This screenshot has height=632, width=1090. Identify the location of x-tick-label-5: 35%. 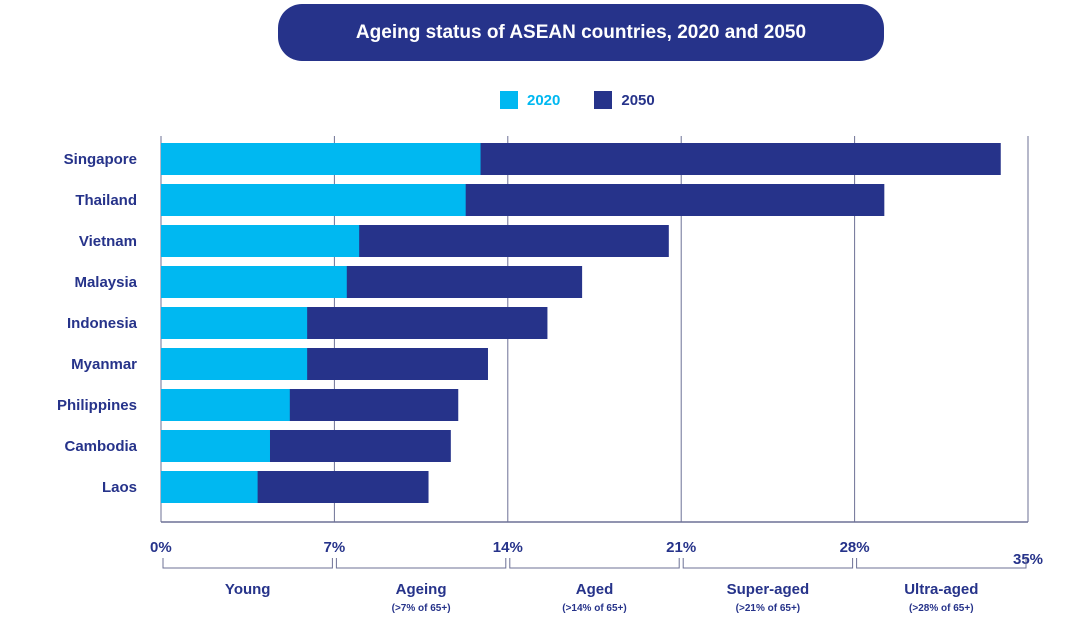
(1028, 559).